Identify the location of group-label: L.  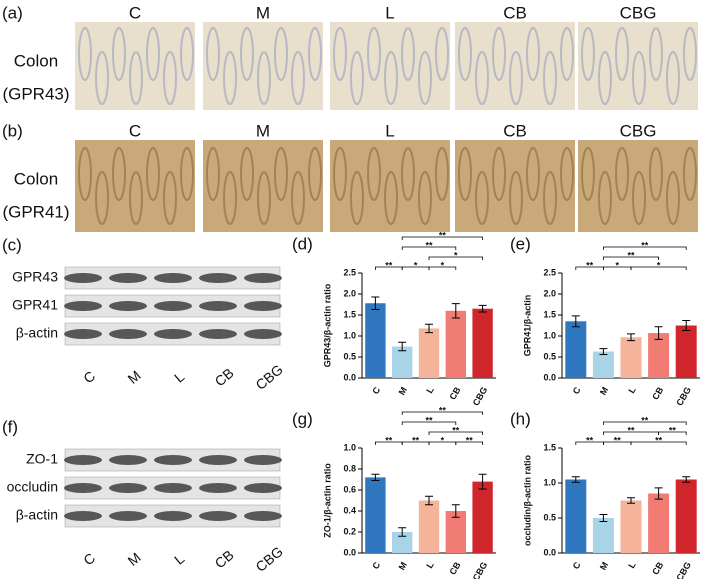
(389, 12).